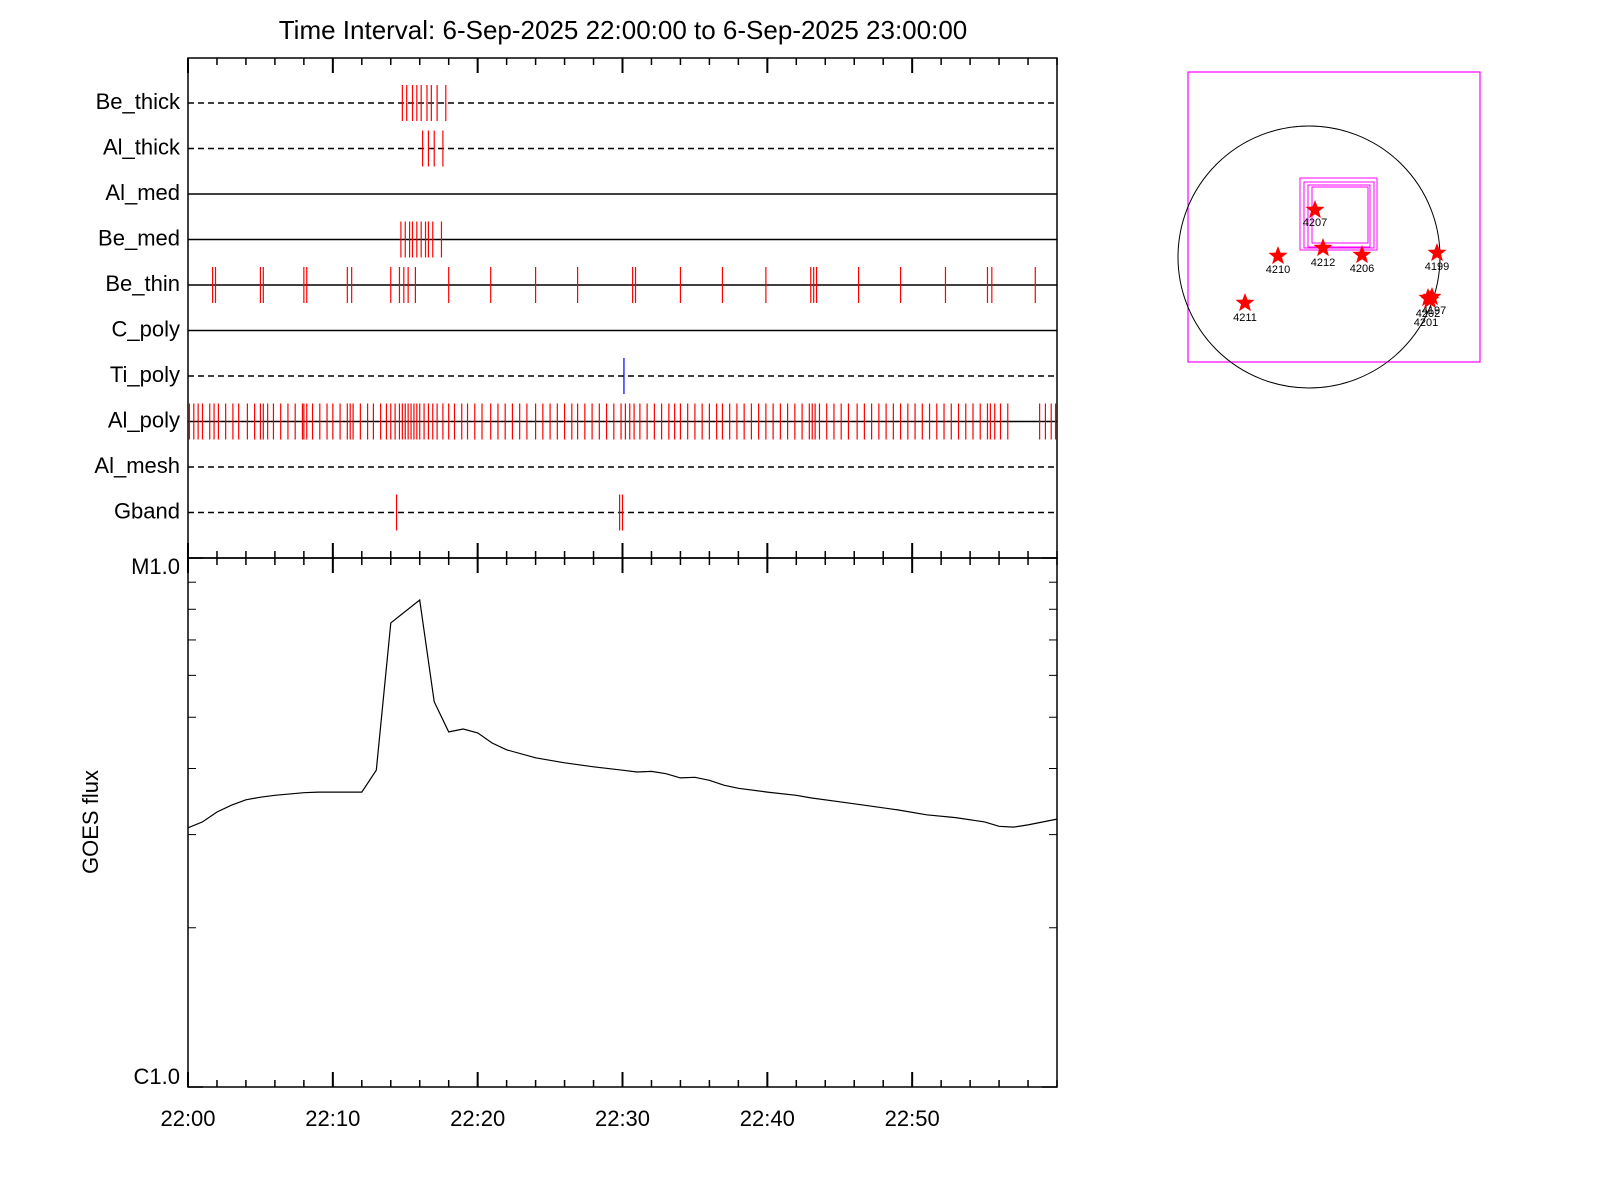 The image size is (1600, 1200). What do you see at coordinates (137, 465) in the screenshot?
I see `row-label: Al_mesh` at bounding box center [137, 465].